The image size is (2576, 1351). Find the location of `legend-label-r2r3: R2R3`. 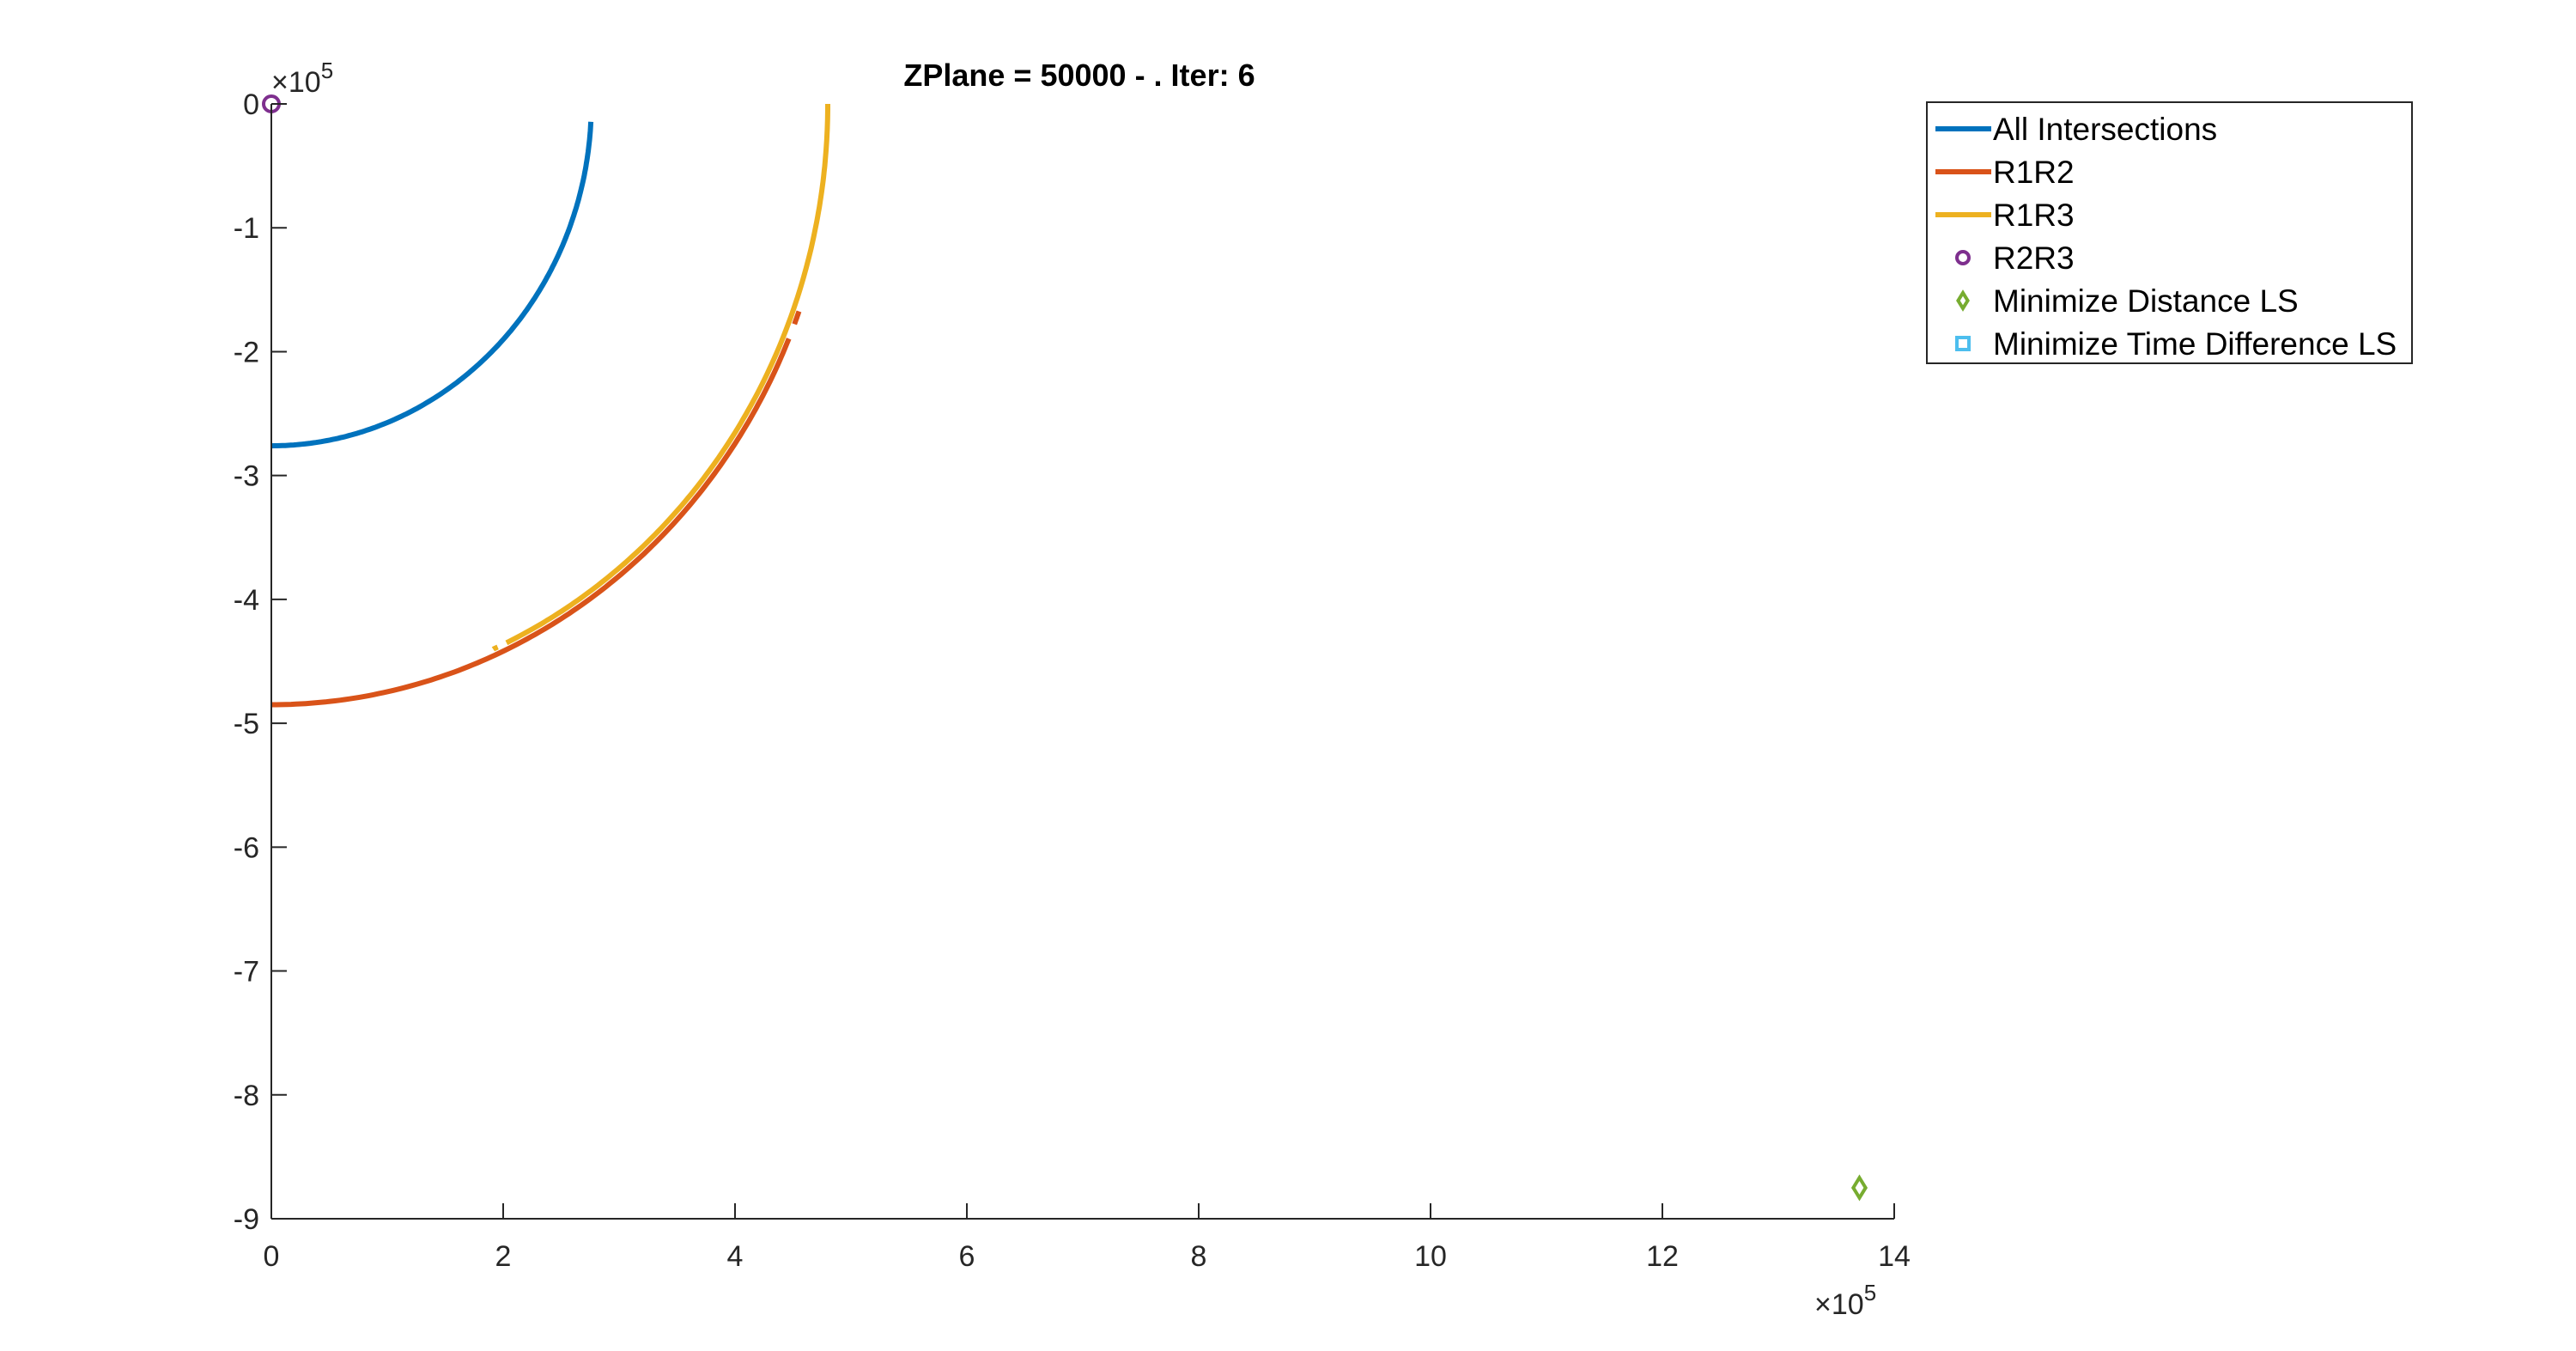

legend-label-r2r3: R2R3 is located at coordinates (2034, 258).